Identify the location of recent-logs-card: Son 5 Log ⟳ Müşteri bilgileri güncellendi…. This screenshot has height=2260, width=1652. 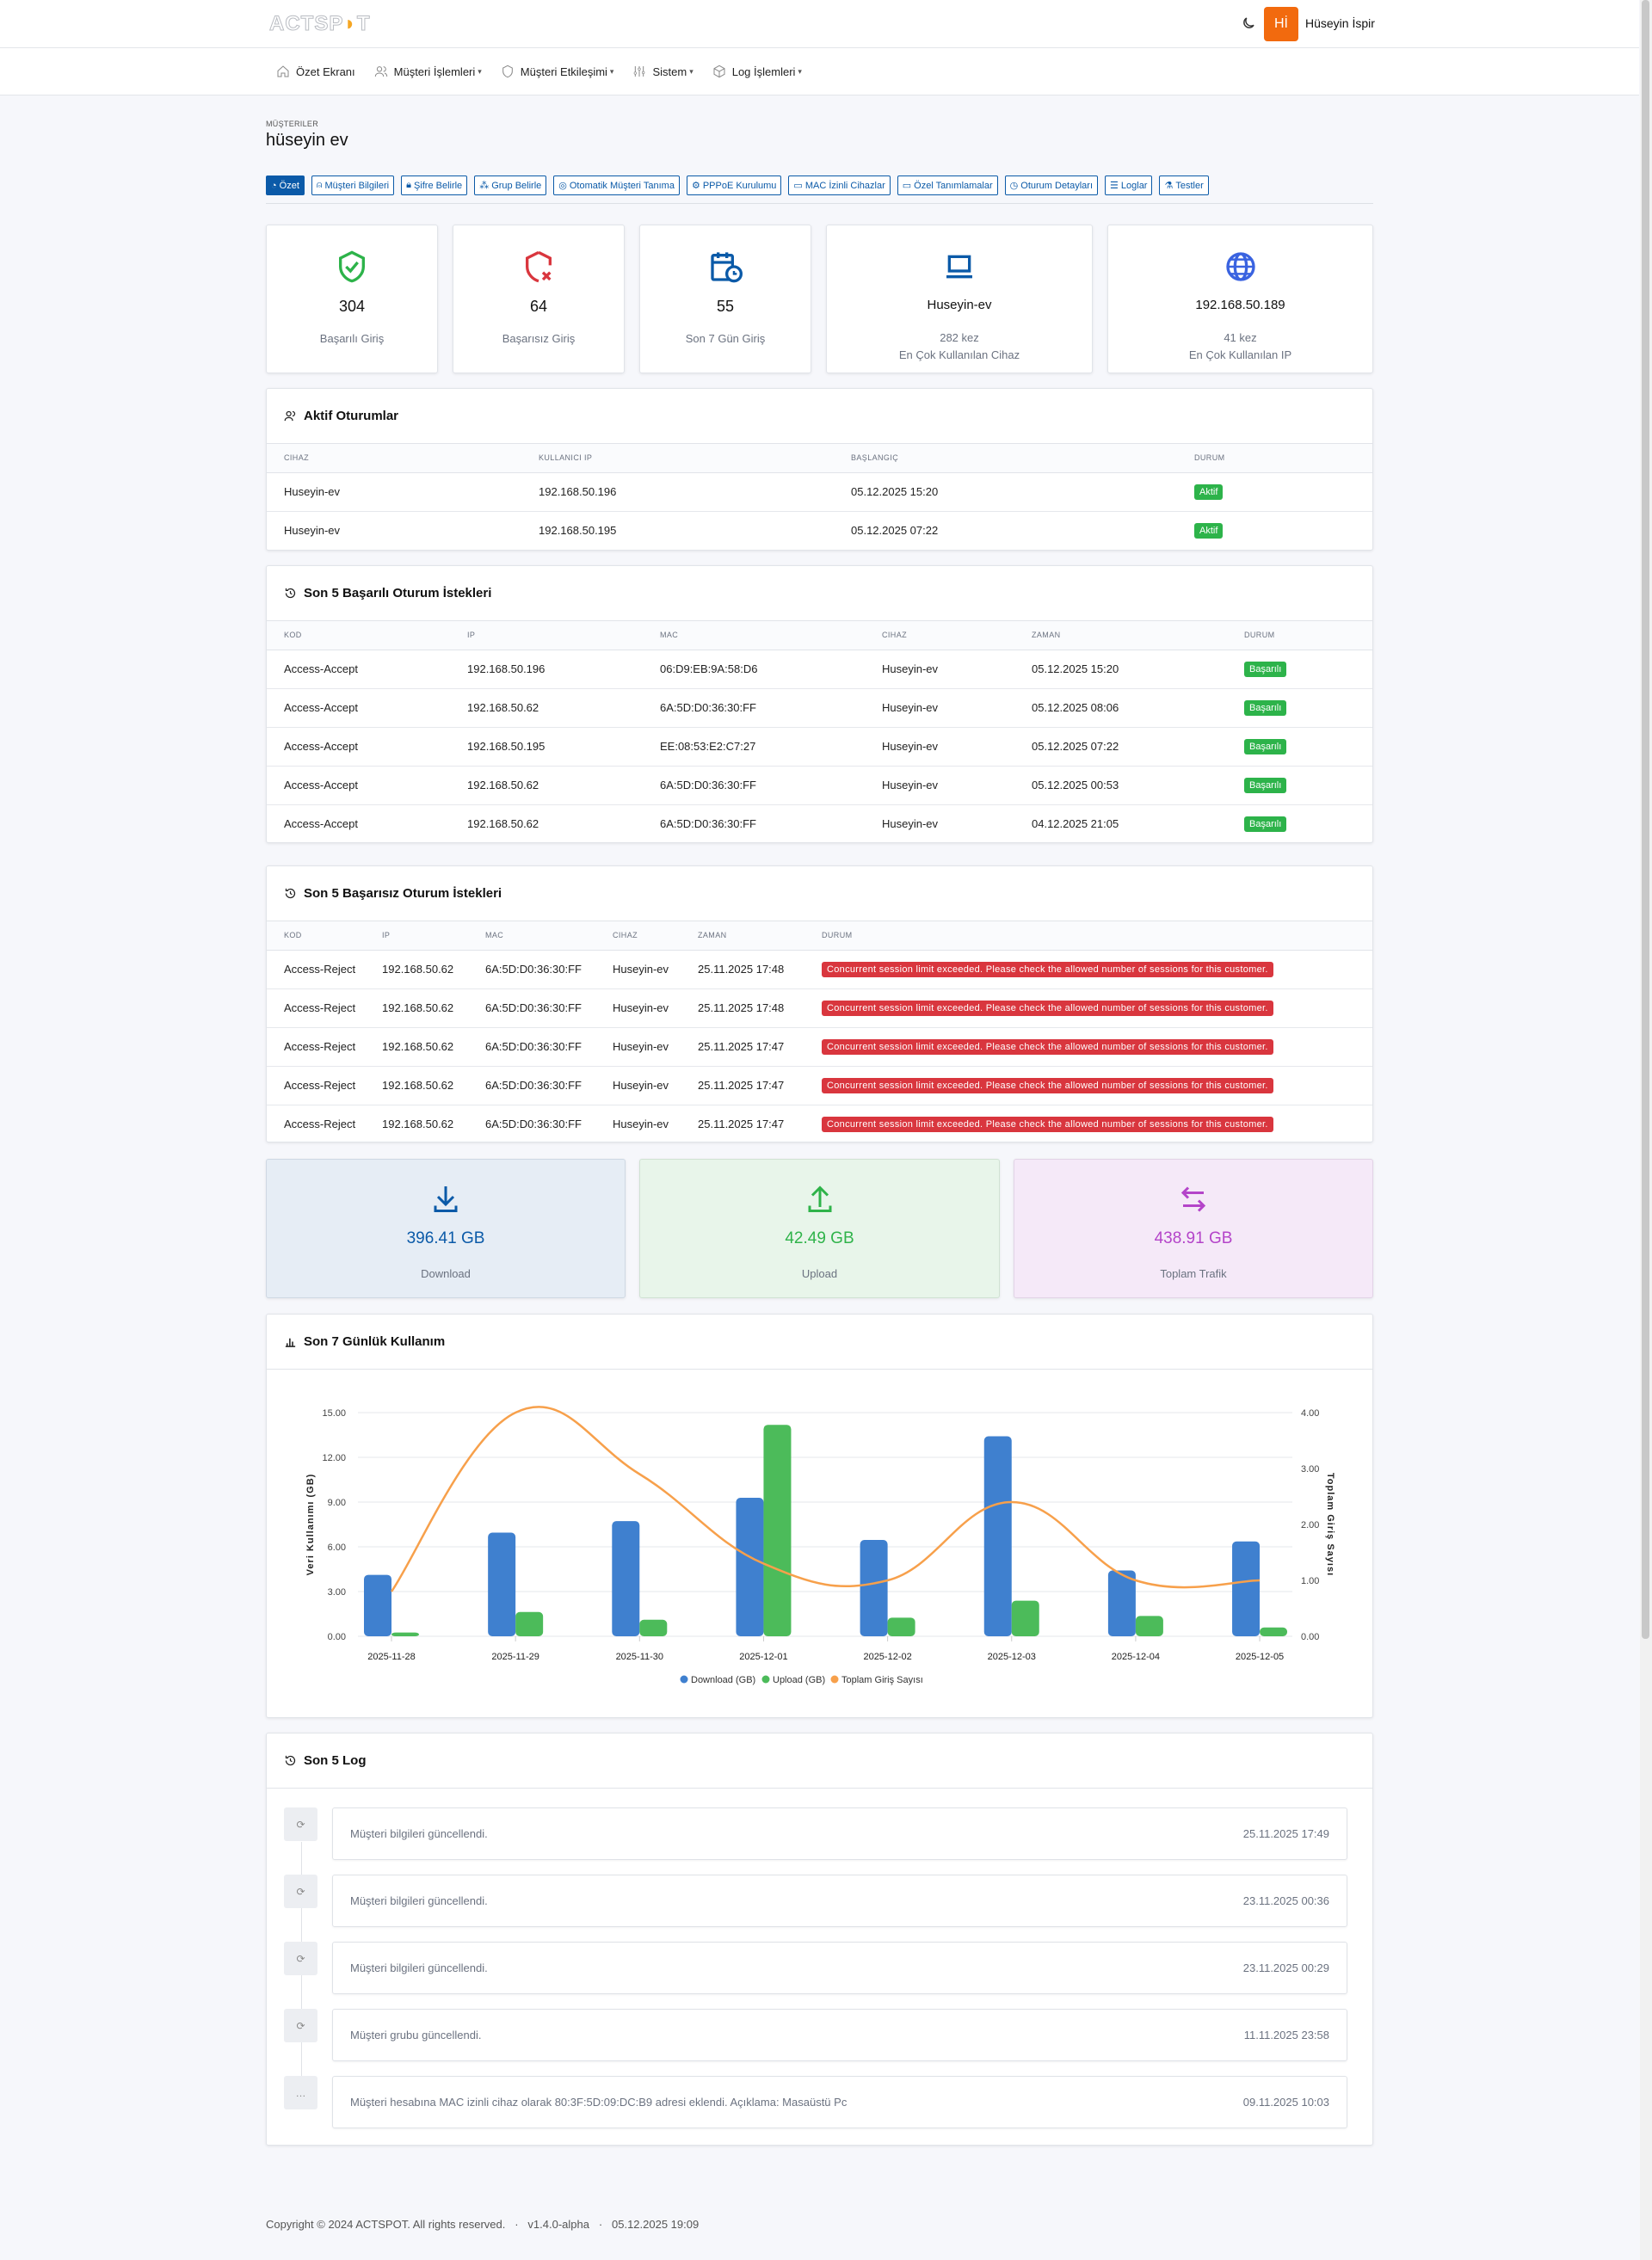
(819, 1939).